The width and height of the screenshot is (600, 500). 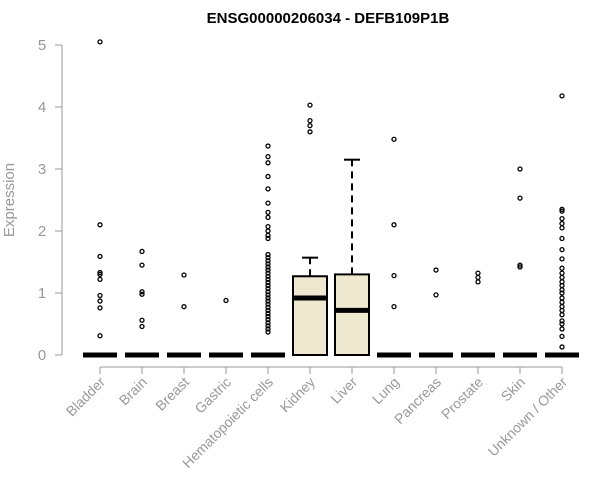 What do you see at coordinates (417, 400) in the screenshot?
I see `x-tick-label: Pancreas` at bounding box center [417, 400].